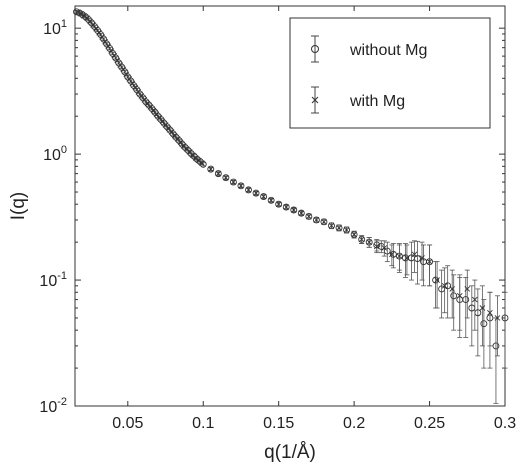  What do you see at coordinates (62, 402) in the screenshot?
I see `y-tick-label-exponent: -2` at bounding box center [62, 402].